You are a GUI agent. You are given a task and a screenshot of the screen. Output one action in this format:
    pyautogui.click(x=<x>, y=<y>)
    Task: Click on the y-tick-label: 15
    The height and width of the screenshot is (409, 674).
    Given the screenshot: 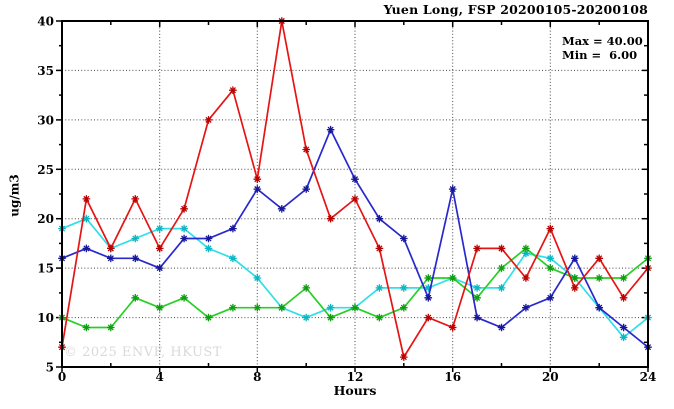 What is the action you would take?
    pyautogui.click(x=45, y=269)
    